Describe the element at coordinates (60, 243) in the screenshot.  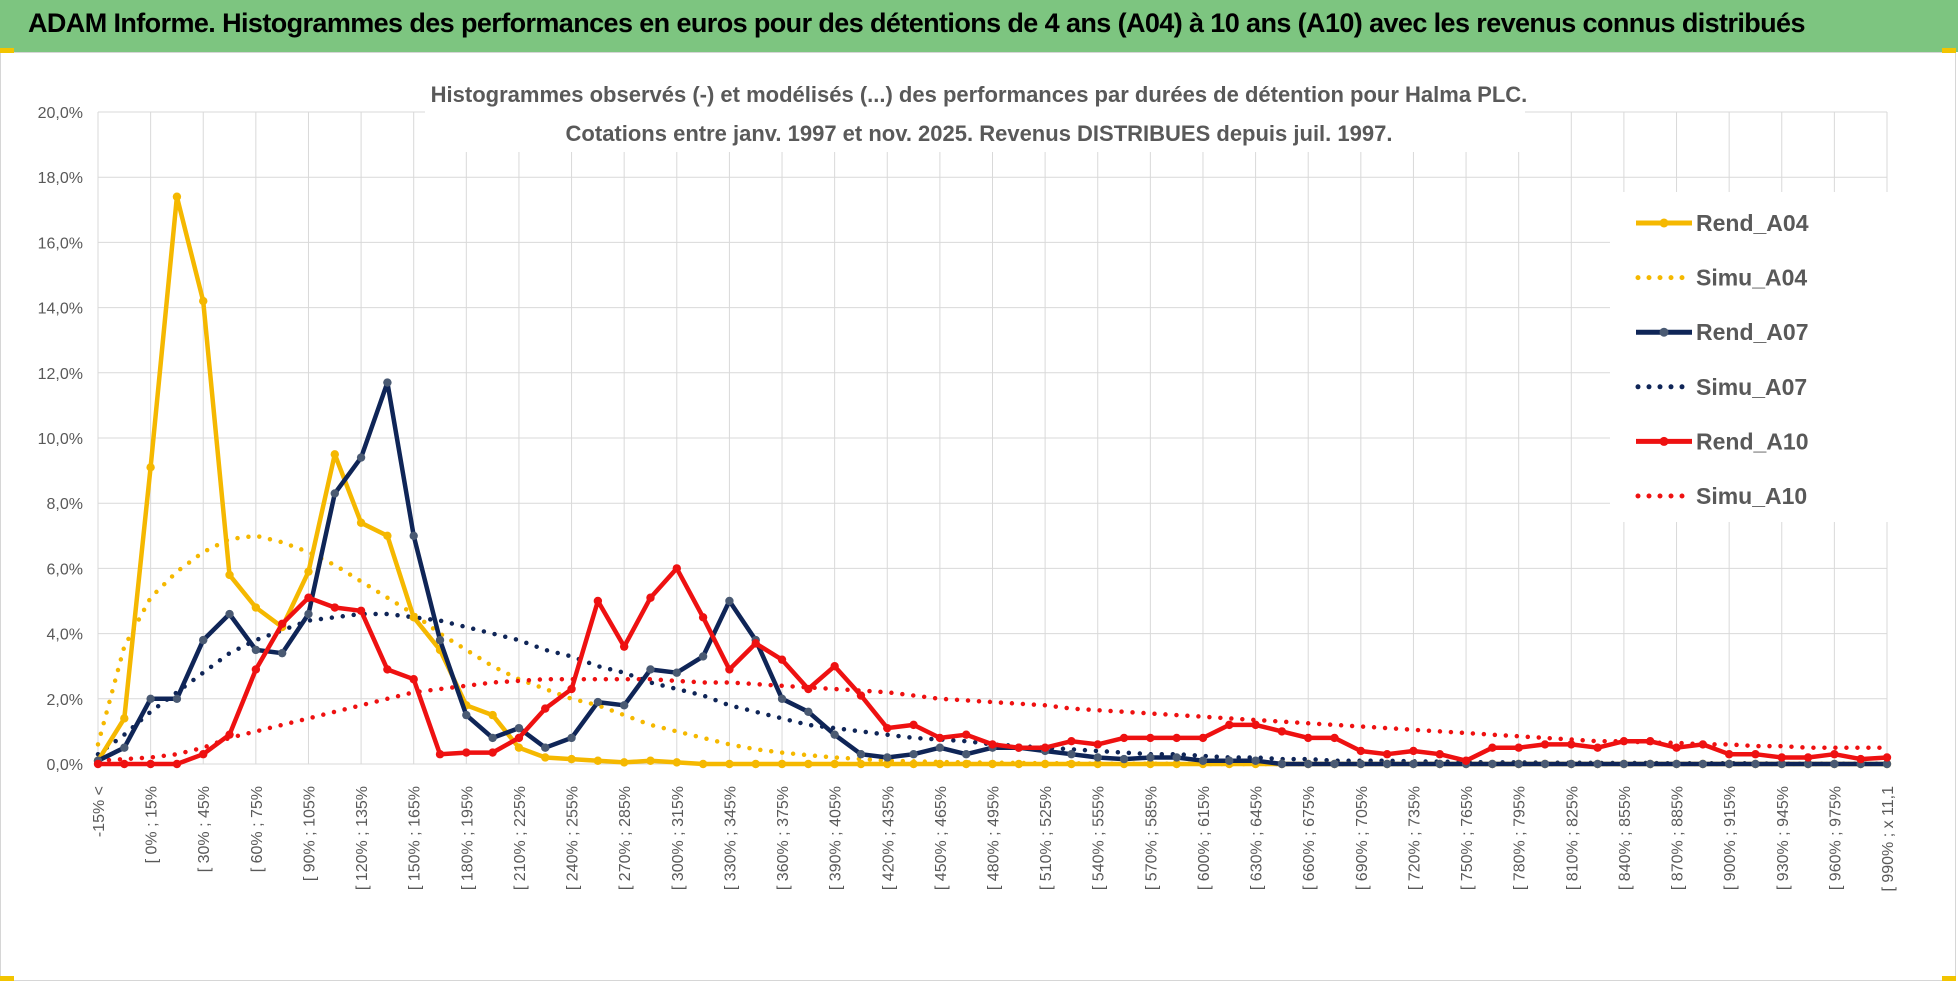
I see `y-tick-label: 16,0%` at that location.